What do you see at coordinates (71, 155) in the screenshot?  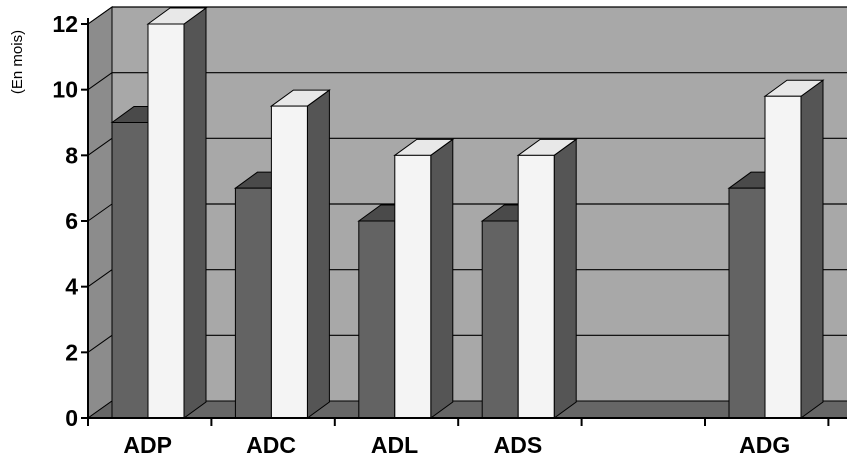 I see `y-tick-label: 8` at bounding box center [71, 155].